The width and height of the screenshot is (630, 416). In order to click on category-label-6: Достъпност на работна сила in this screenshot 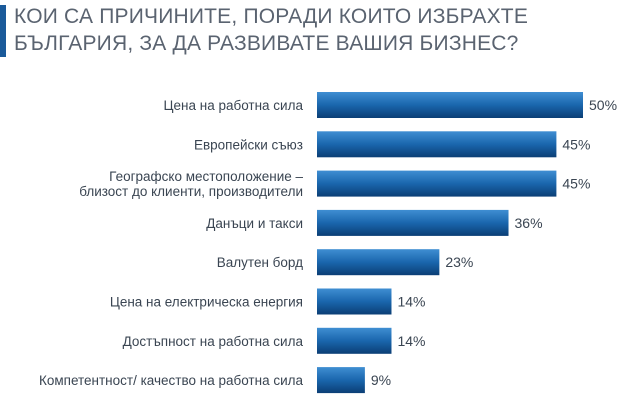, I will do `click(213, 341)`.